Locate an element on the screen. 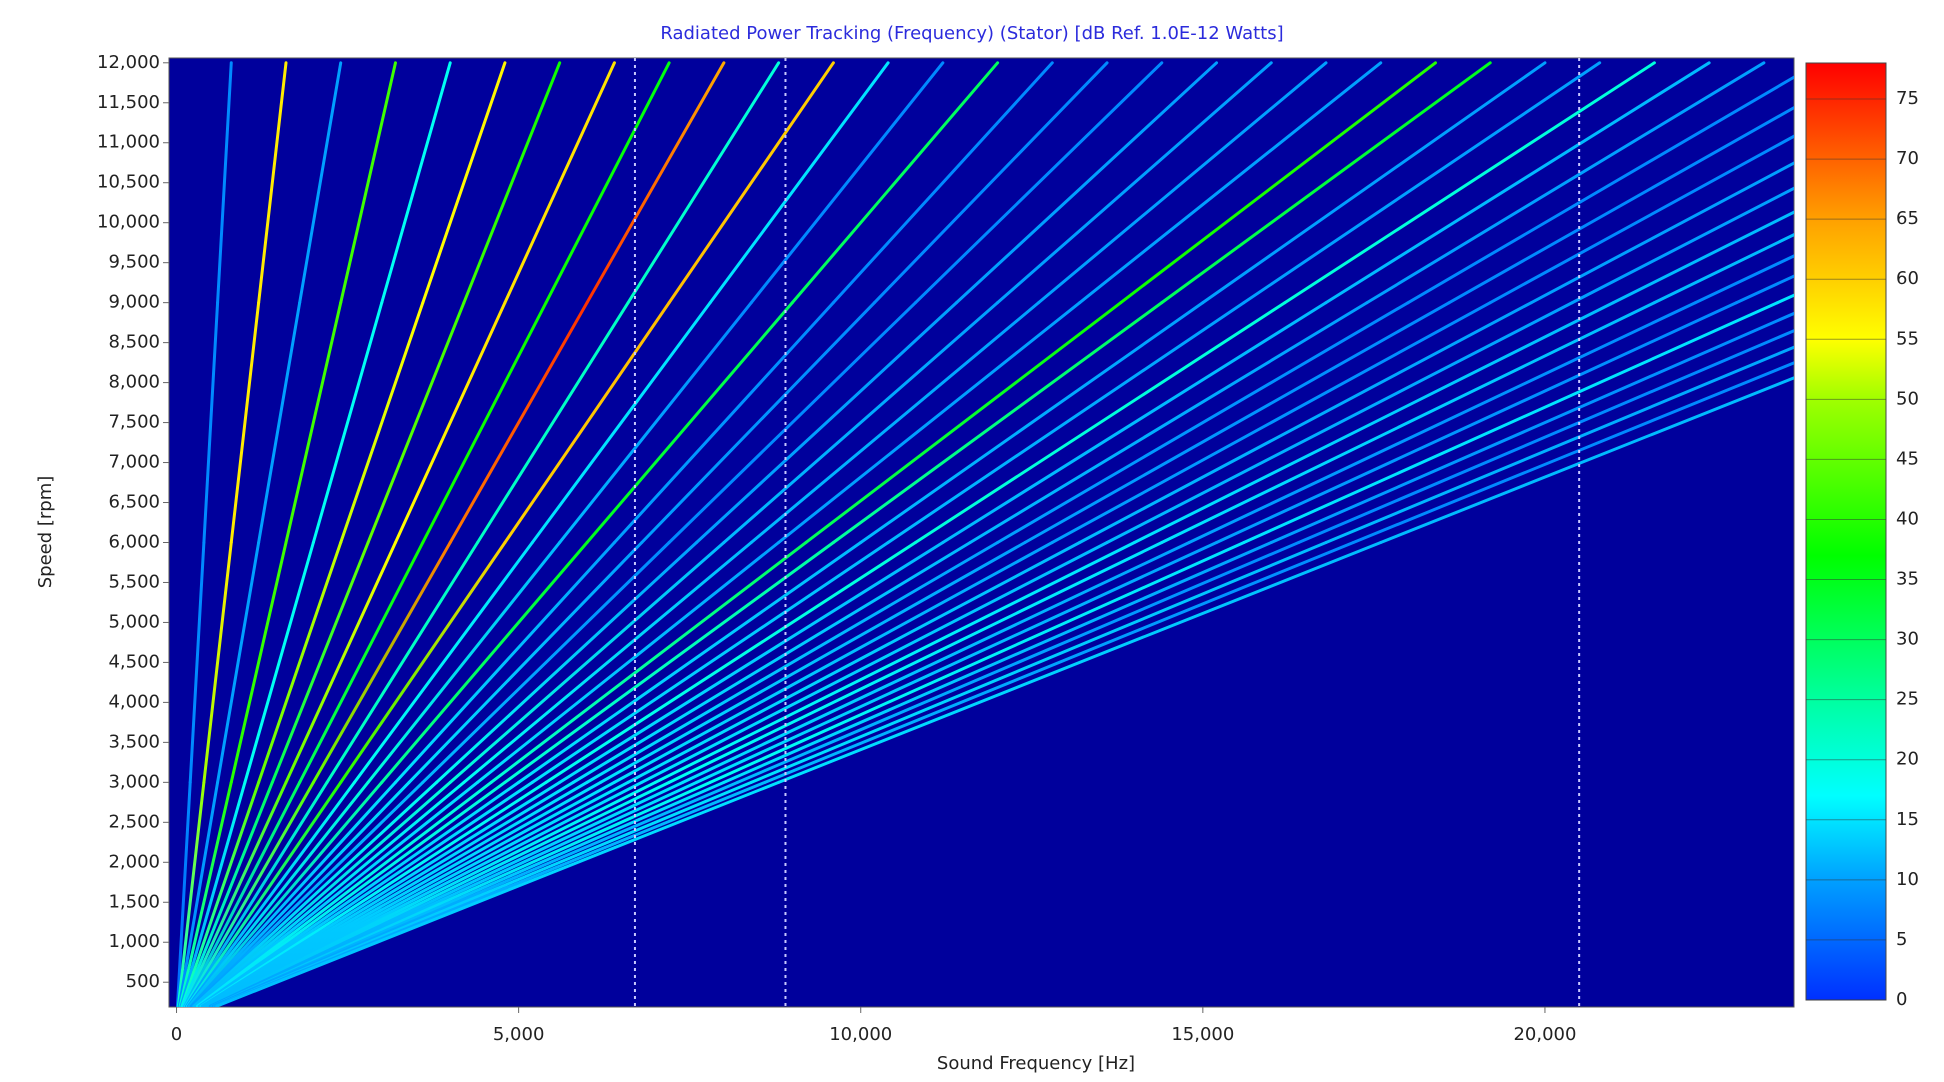 The image size is (1944, 1082). y-tick-label: 10,000 is located at coordinates (128, 222).